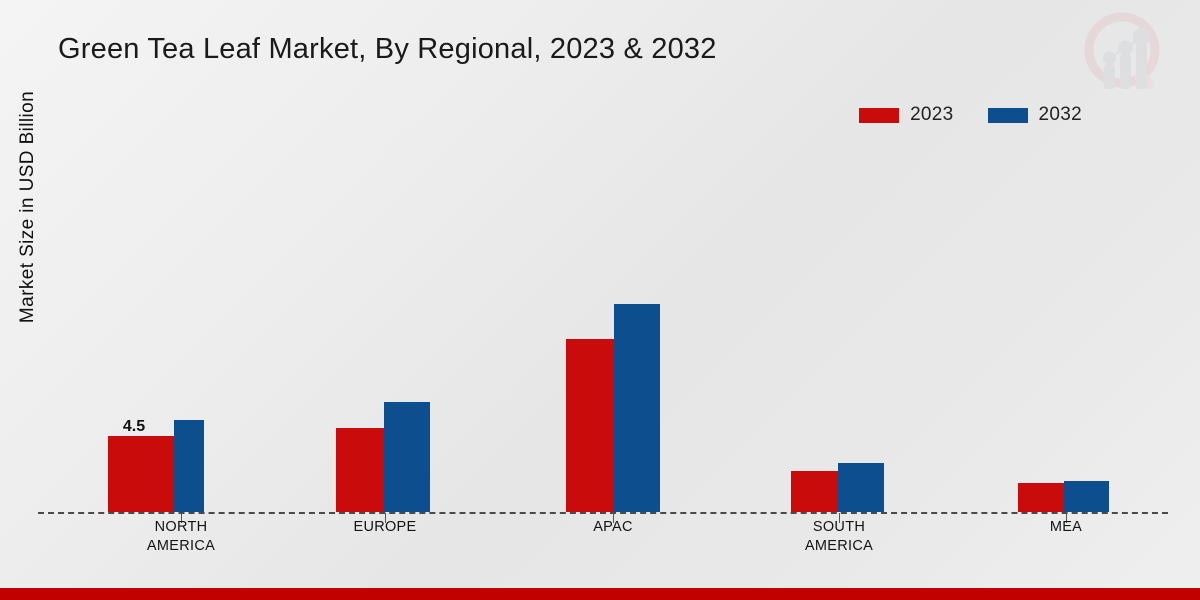 The height and width of the screenshot is (600, 1200). What do you see at coordinates (970, 115) in the screenshot?
I see `legend: 2023 2032` at bounding box center [970, 115].